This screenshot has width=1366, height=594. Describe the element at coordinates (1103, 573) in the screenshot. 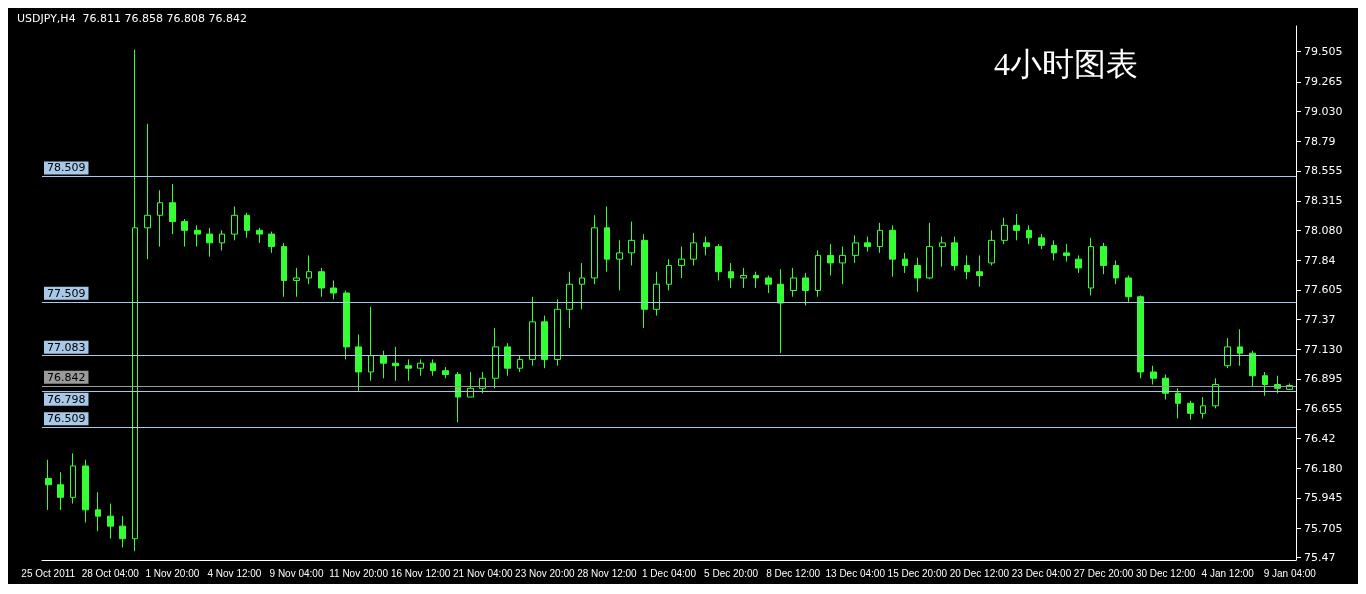

I see `x-tick-label: 27 Dec 20:00` at that location.